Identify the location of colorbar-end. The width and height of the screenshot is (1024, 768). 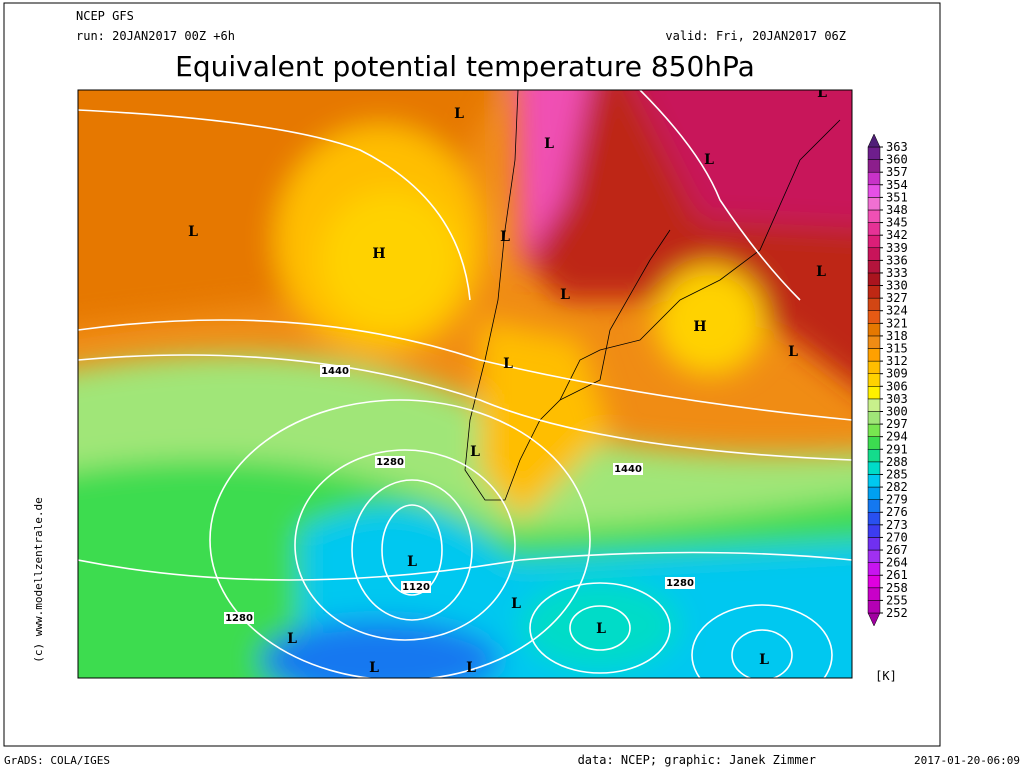
(874, 619).